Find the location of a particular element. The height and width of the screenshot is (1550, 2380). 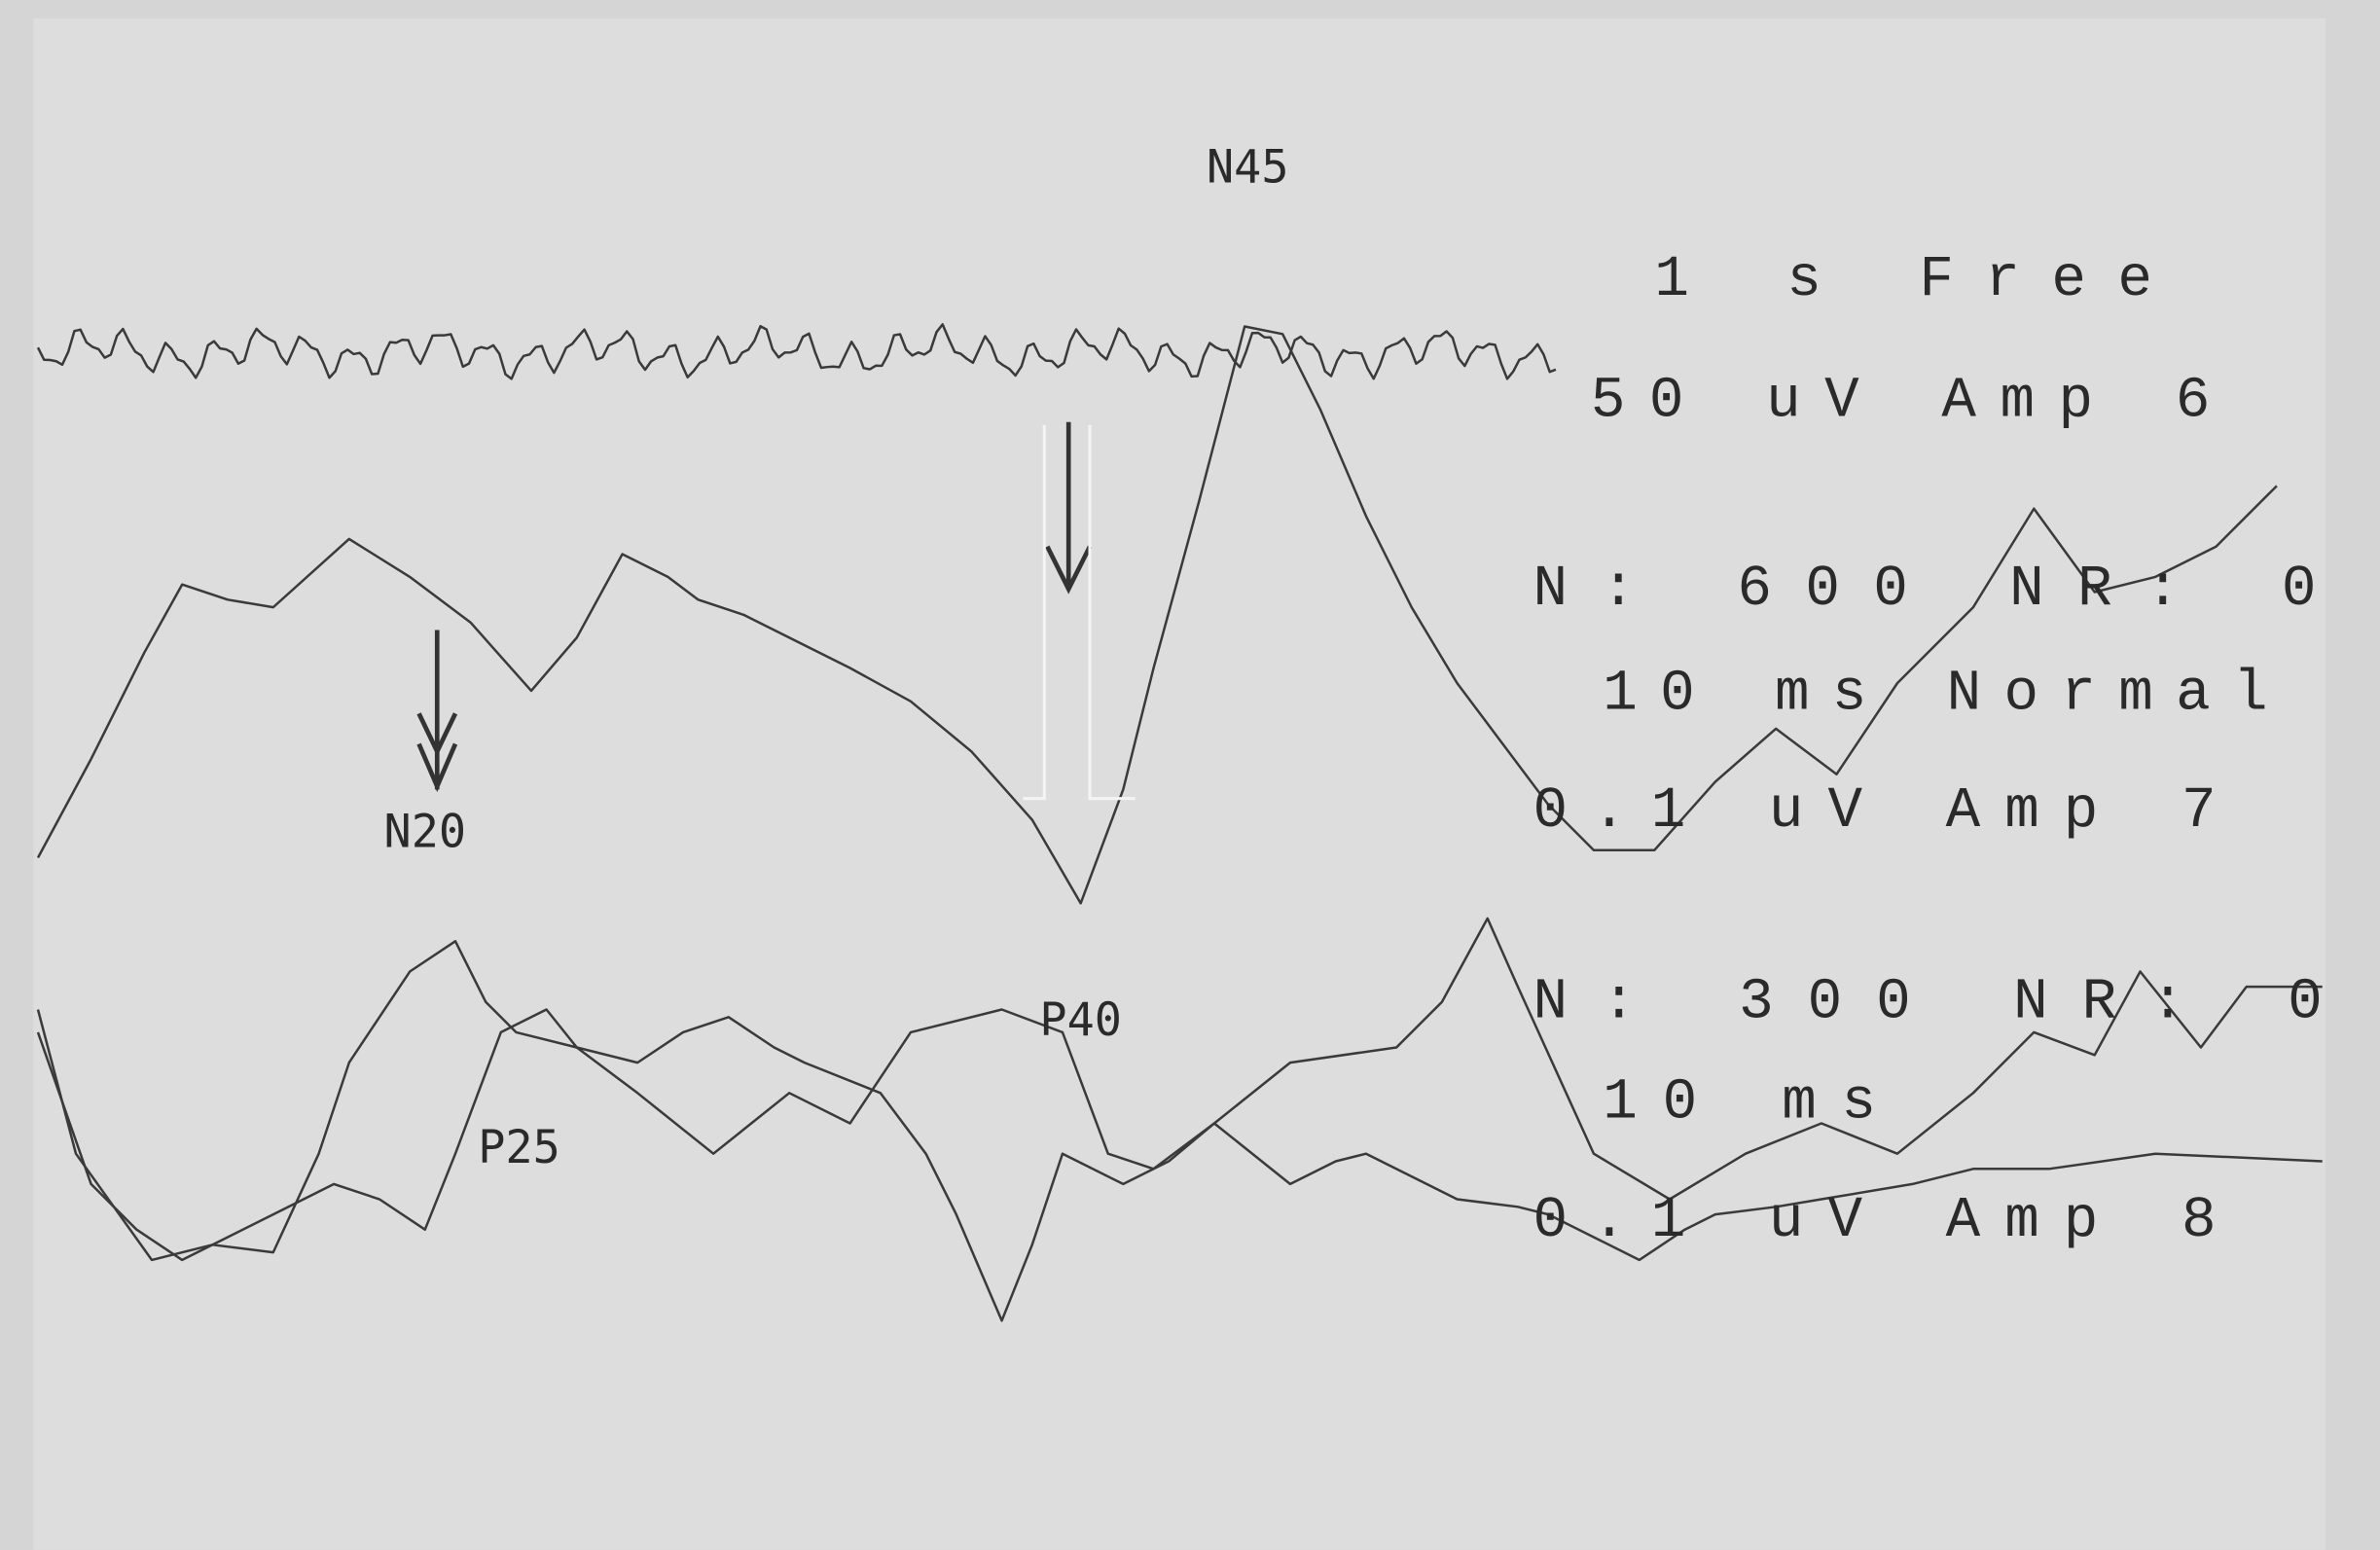

peak-label: N45 is located at coordinates (1248, 168).